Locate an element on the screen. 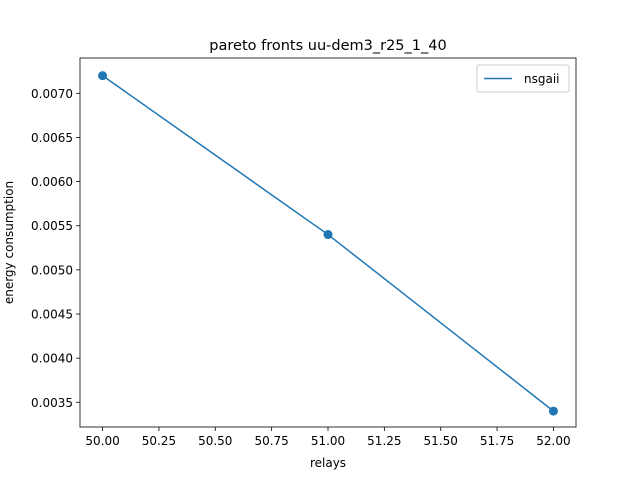 The width and height of the screenshot is (640, 480). y-tick-label: 0.0065 is located at coordinates (52, 138).